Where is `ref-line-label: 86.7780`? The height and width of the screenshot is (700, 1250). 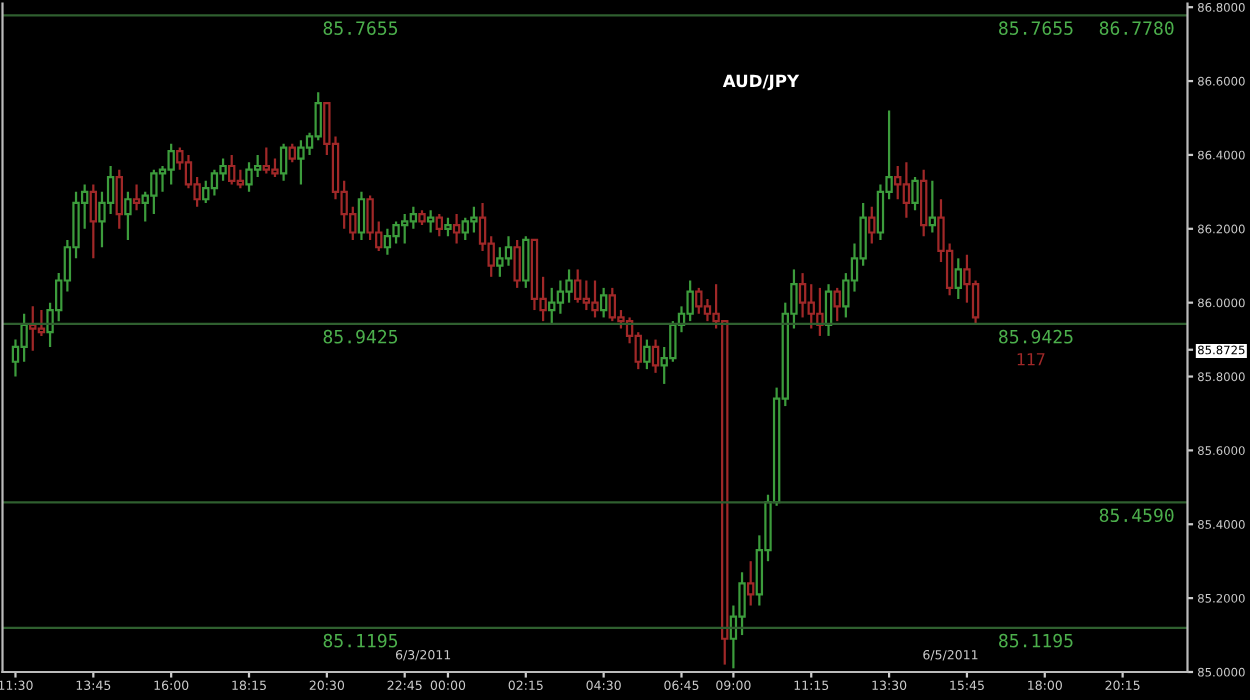
ref-line-label: 86.7780 is located at coordinates (1136, 28).